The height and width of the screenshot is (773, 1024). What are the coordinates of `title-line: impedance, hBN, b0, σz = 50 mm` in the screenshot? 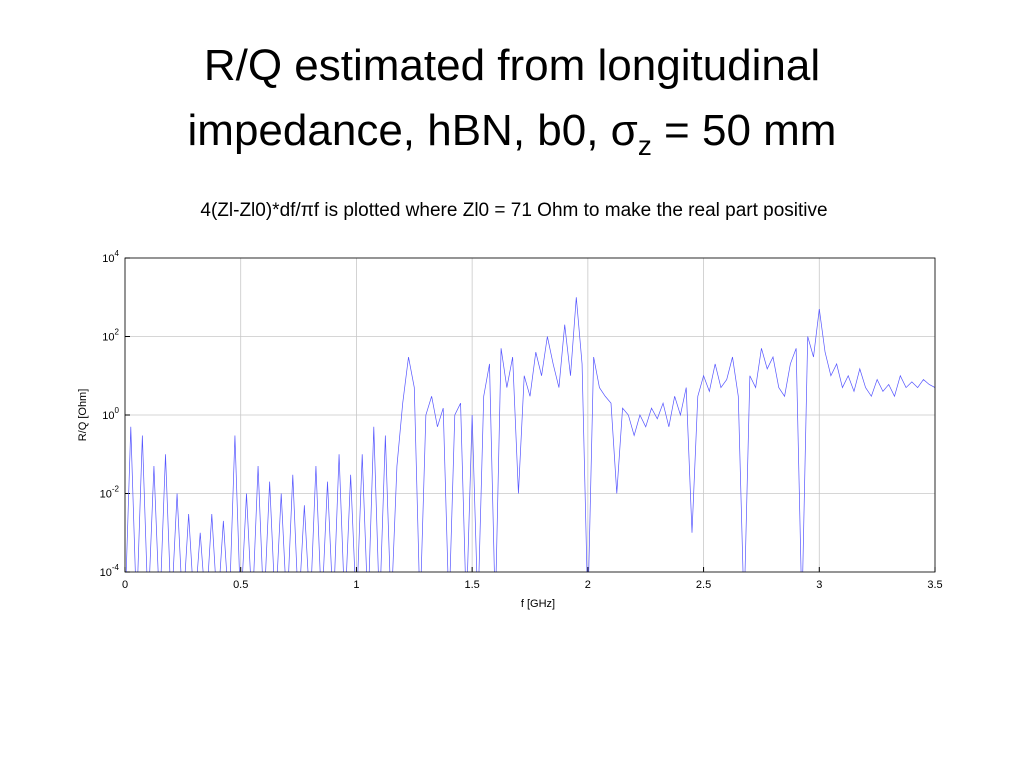 It's located at (512, 133).